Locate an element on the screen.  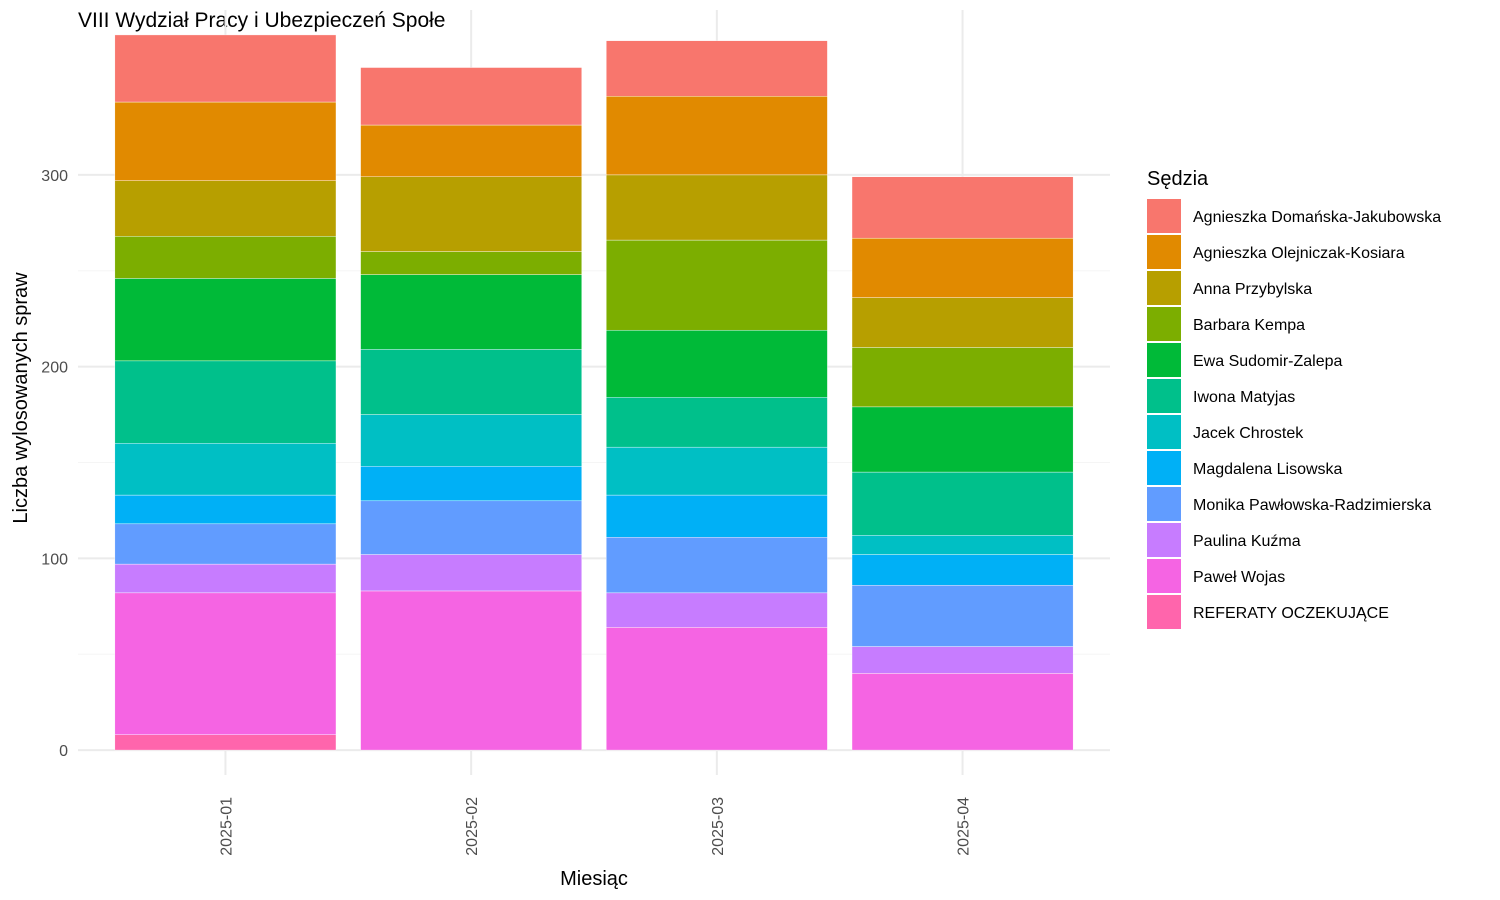
legend-label: Paweł Wojas is located at coordinates (1239, 577).